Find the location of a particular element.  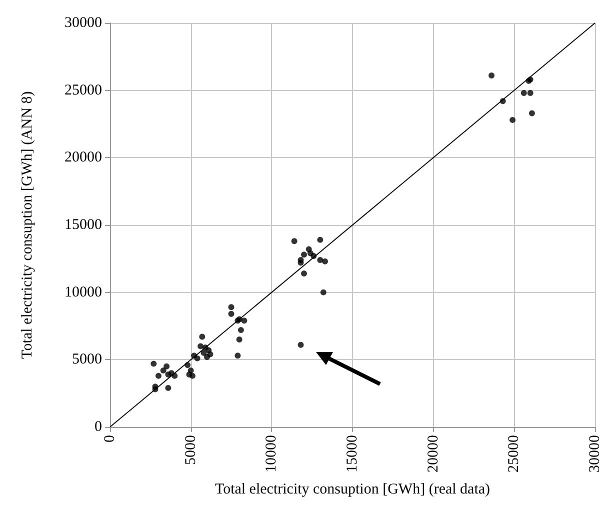

x-tick-label: 15000 is located at coordinates (352, 453).